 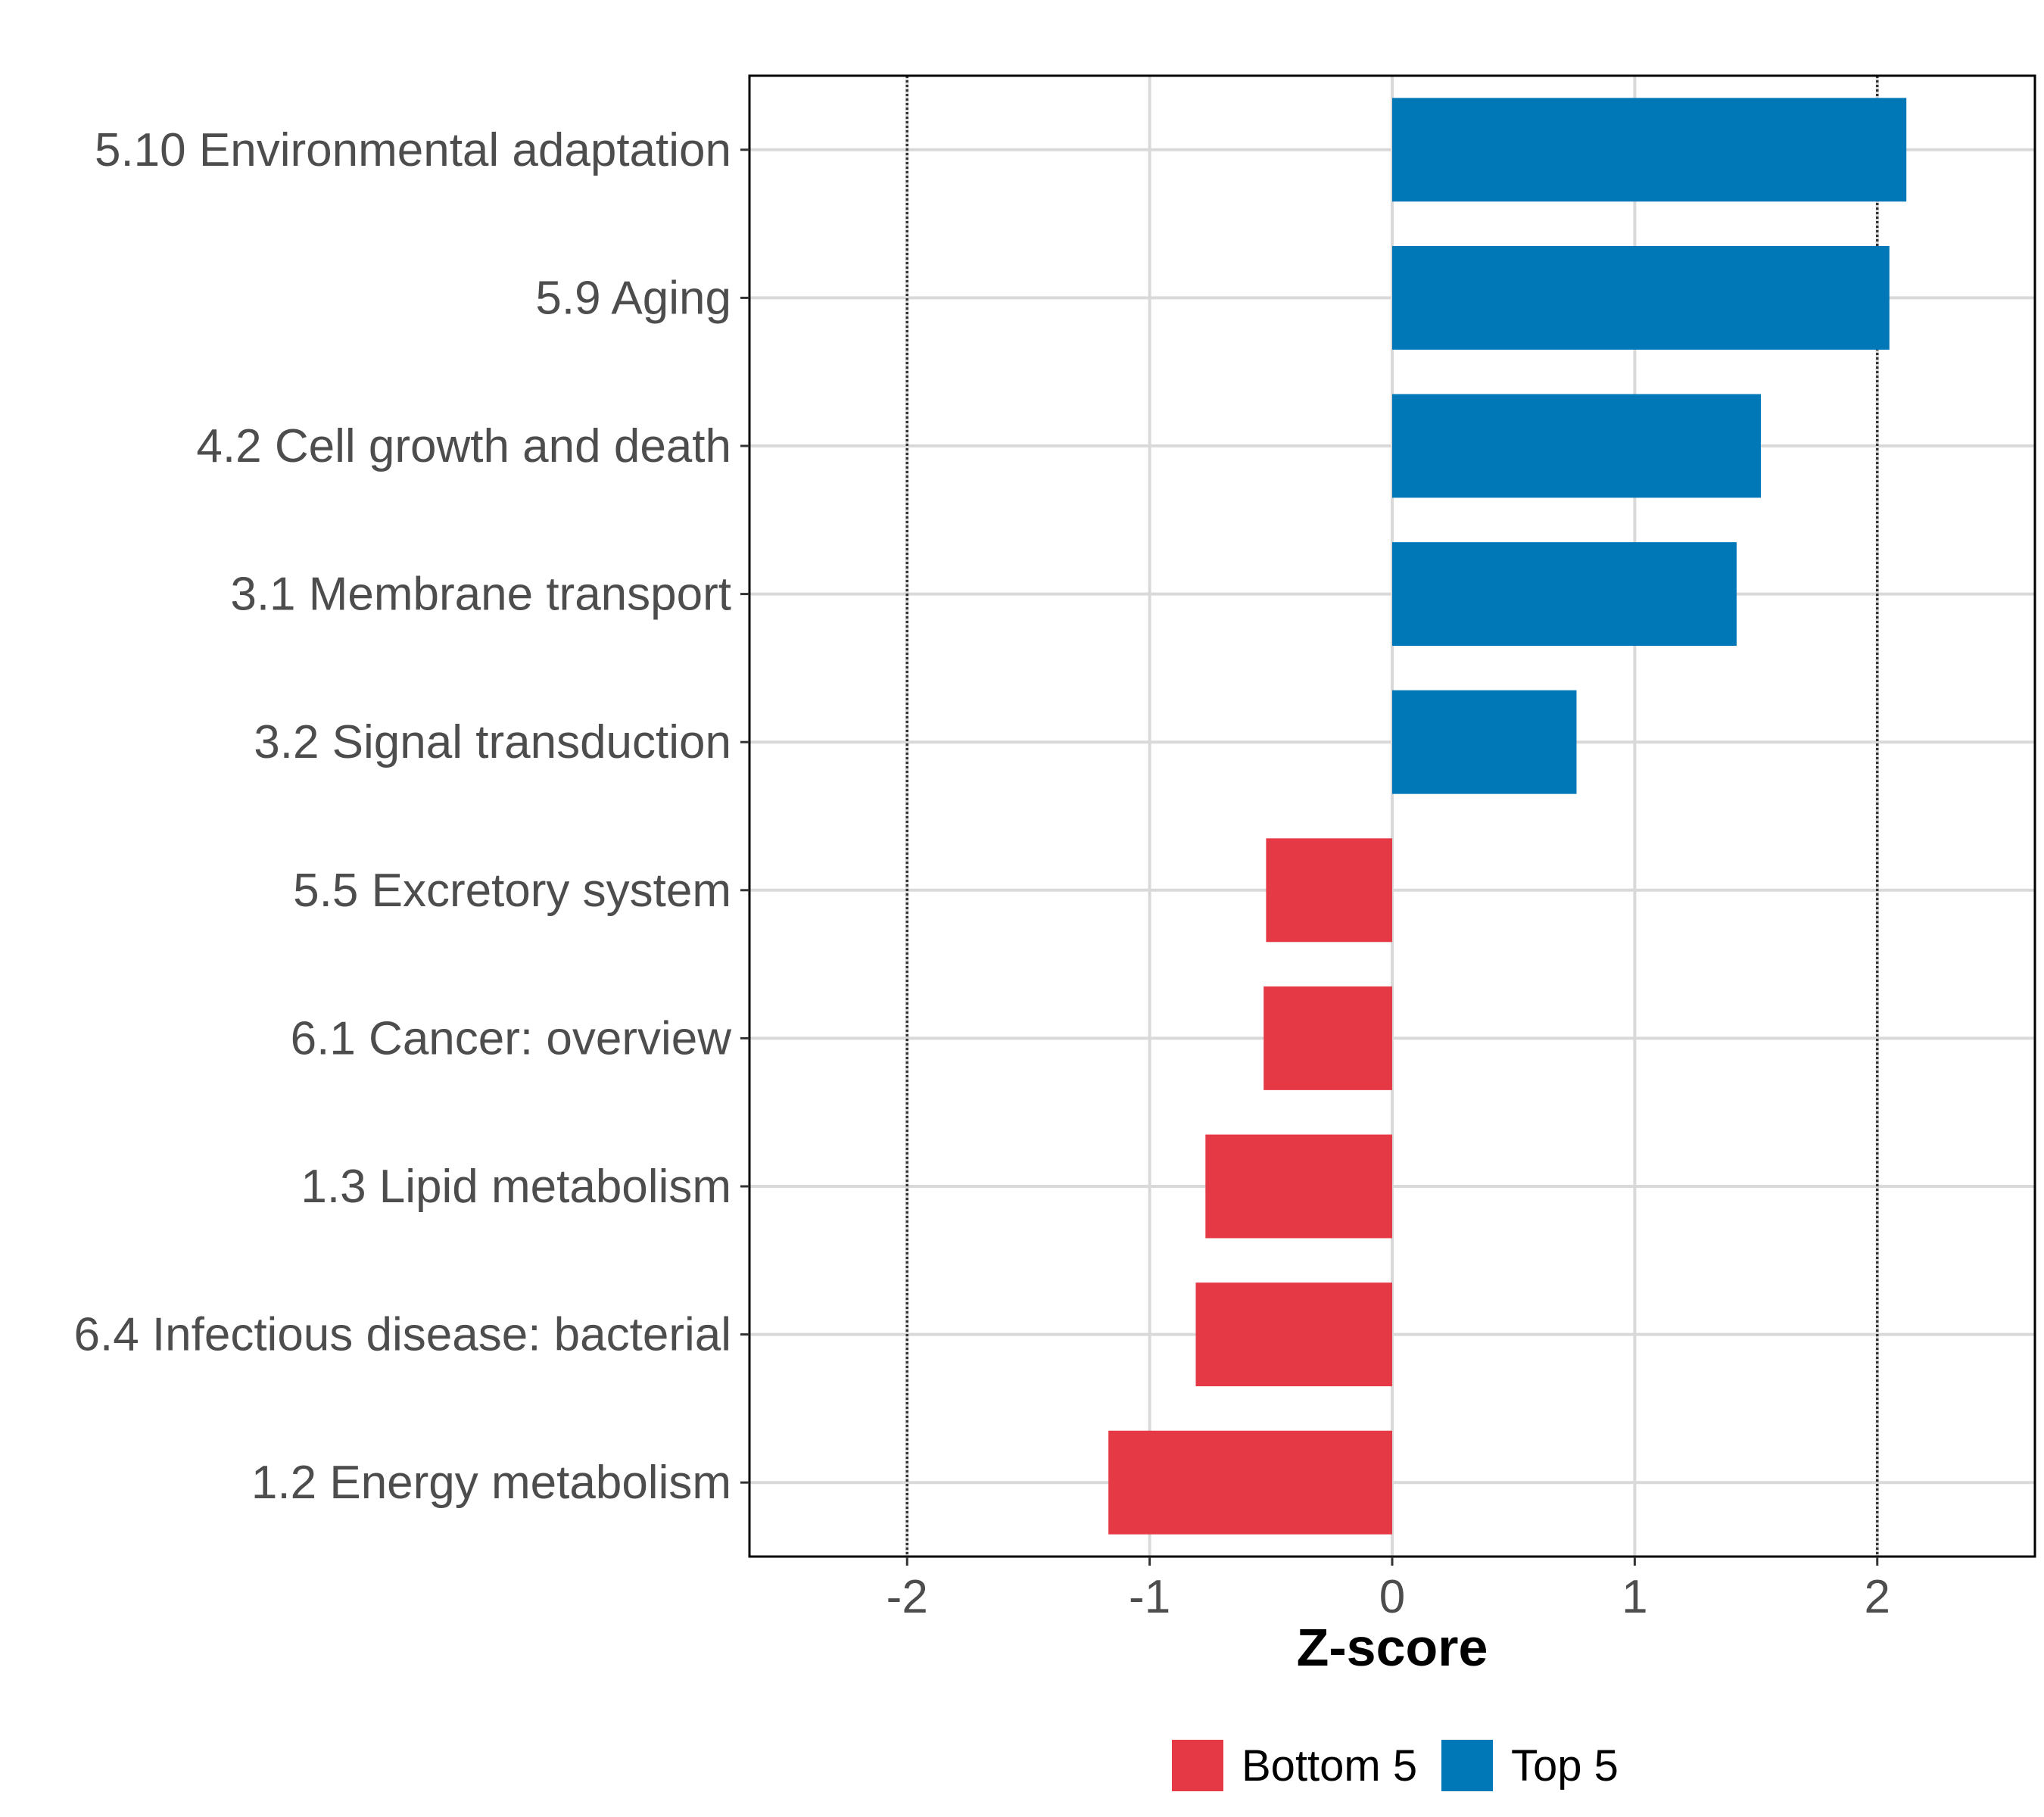 What do you see at coordinates (480, 595) in the screenshot?
I see `y-tick-label: 3.1 Membrane transport` at bounding box center [480, 595].